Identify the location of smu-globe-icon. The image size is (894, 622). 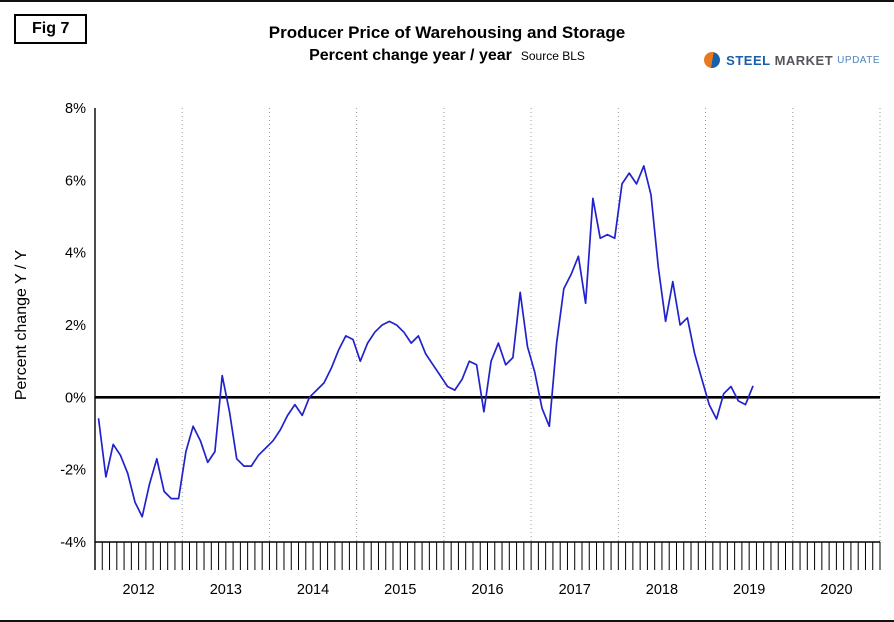
(712, 60).